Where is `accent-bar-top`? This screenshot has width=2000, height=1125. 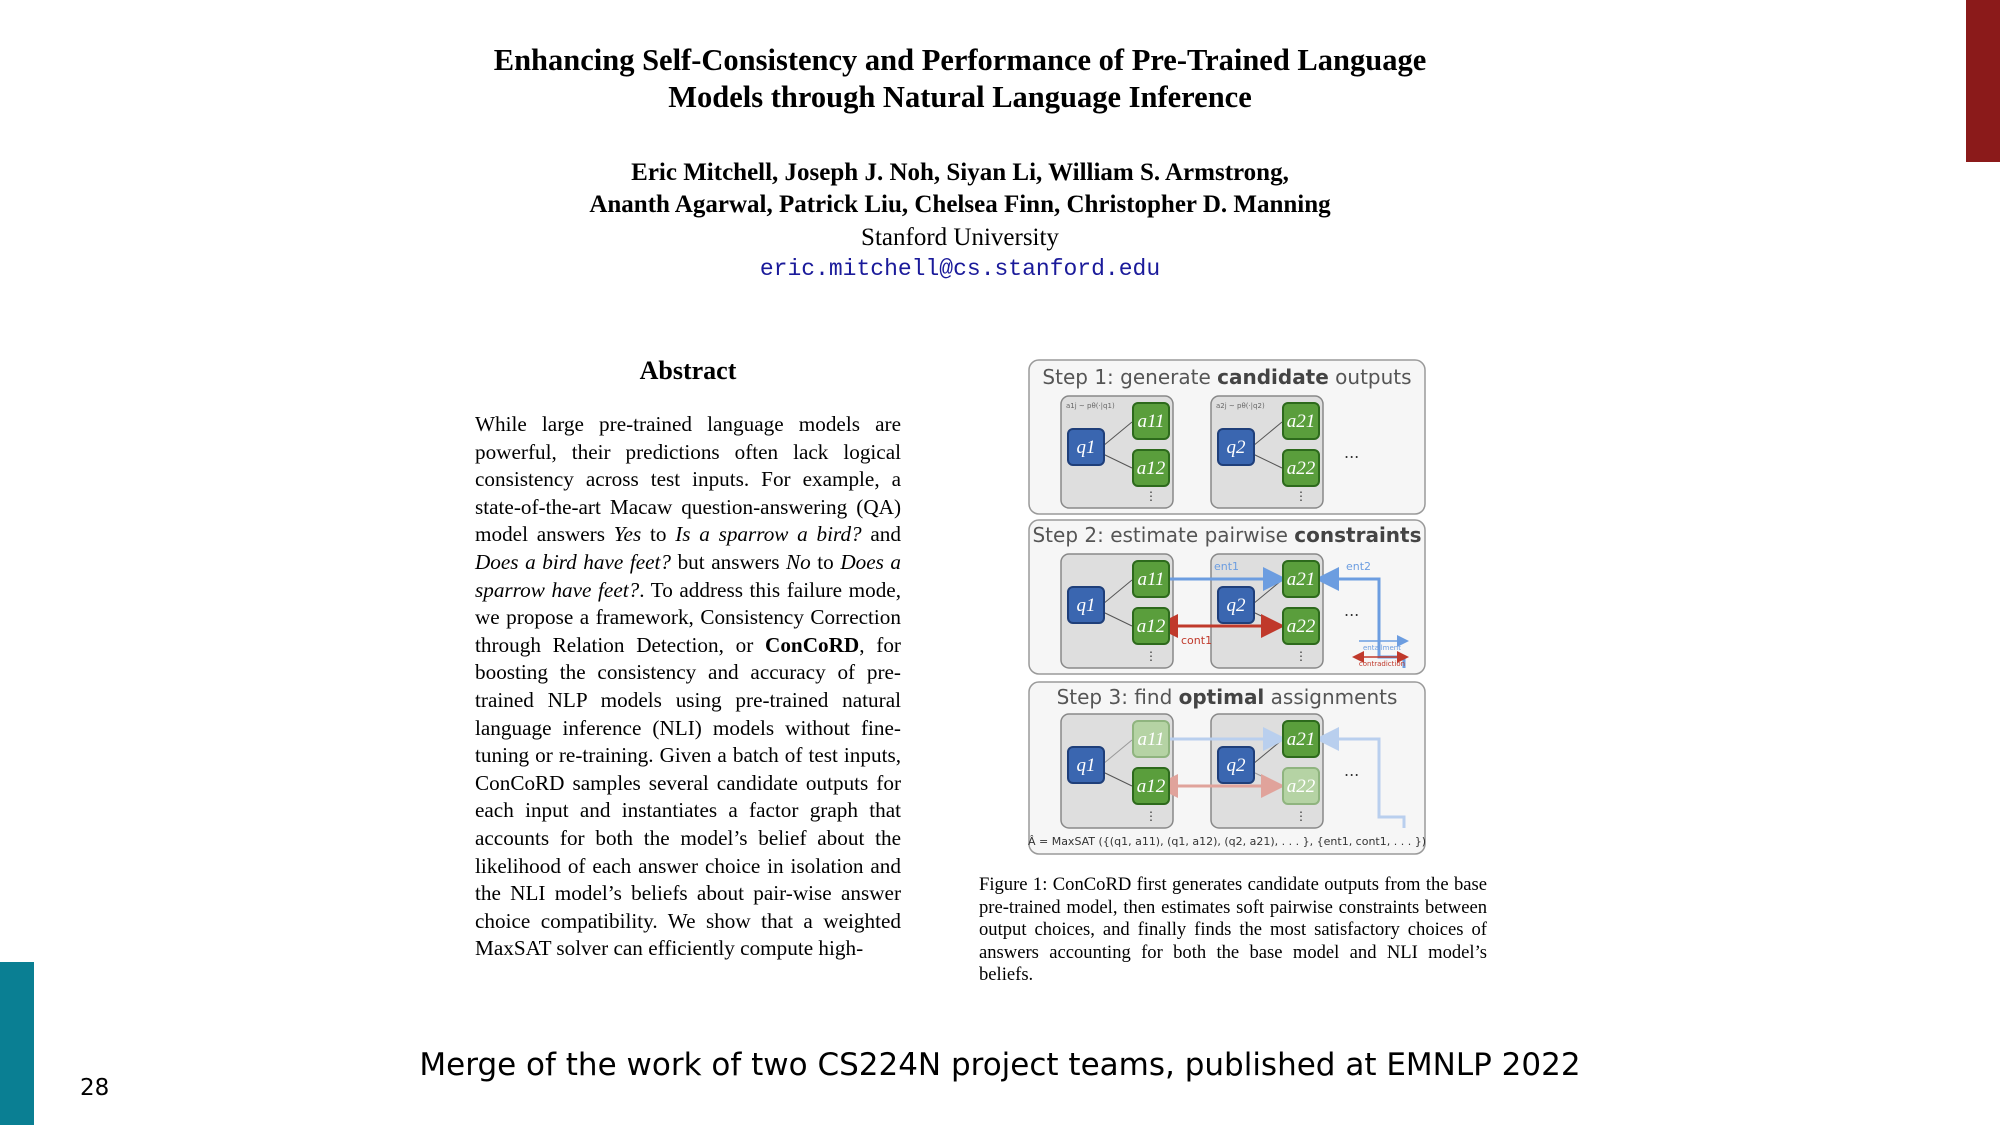
accent-bar-top is located at coordinates (1983, 81).